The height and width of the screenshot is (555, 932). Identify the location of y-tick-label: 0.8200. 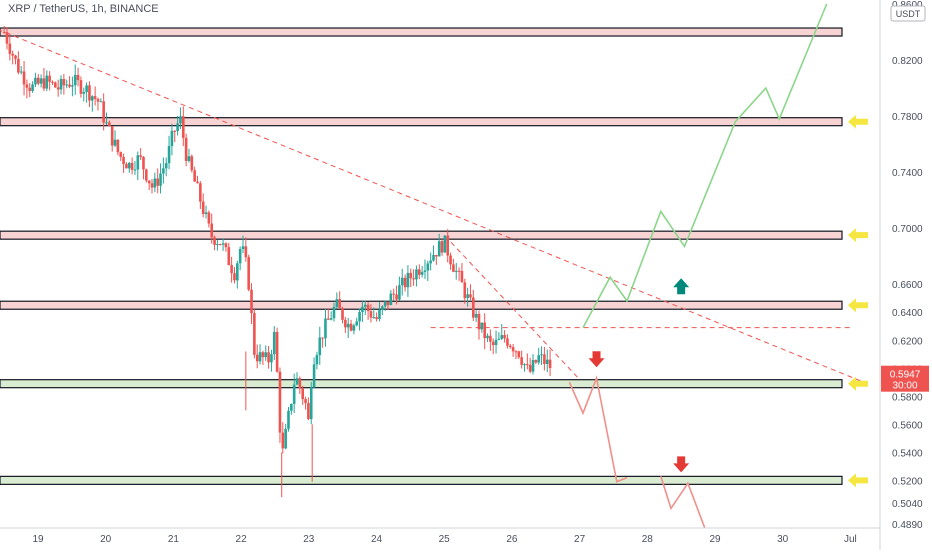
(907, 61).